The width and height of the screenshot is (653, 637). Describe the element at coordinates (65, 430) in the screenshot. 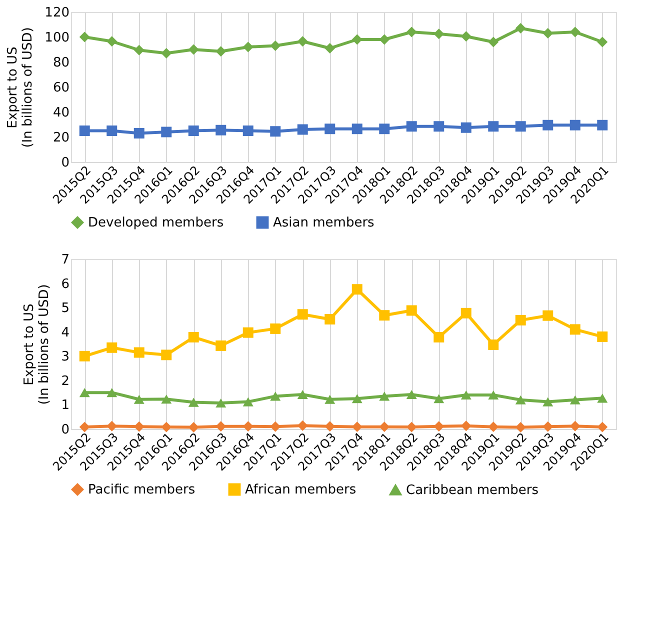

I see `y-tick-label: 0` at that location.